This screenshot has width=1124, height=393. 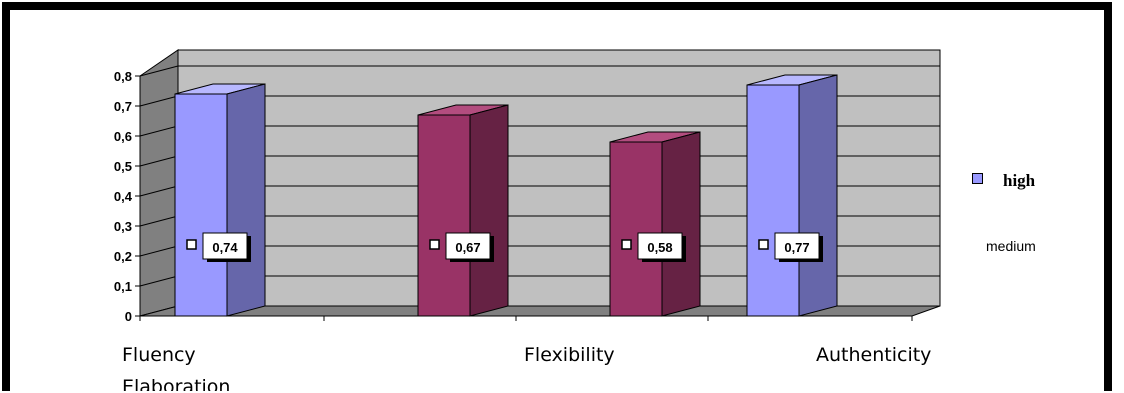 What do you see at coordinates (123, 226) in the screenshot?
I see `y-tick-label: 0,3` at bounding box center [123, 226].